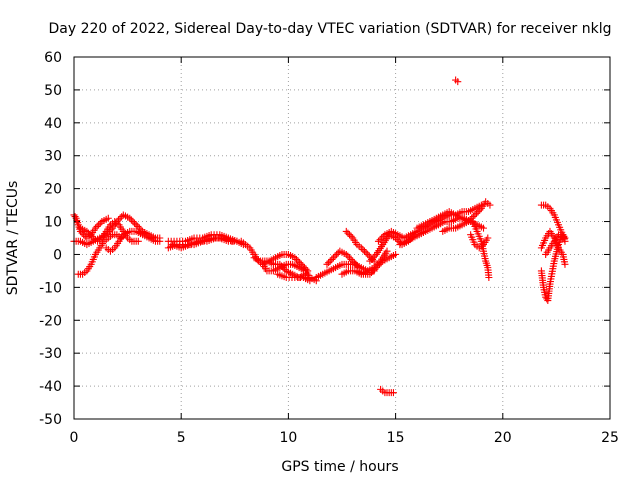  Describe the element at coordinates (396, 438) in the screenshot. I see `x-tick-label: 15` at that location.